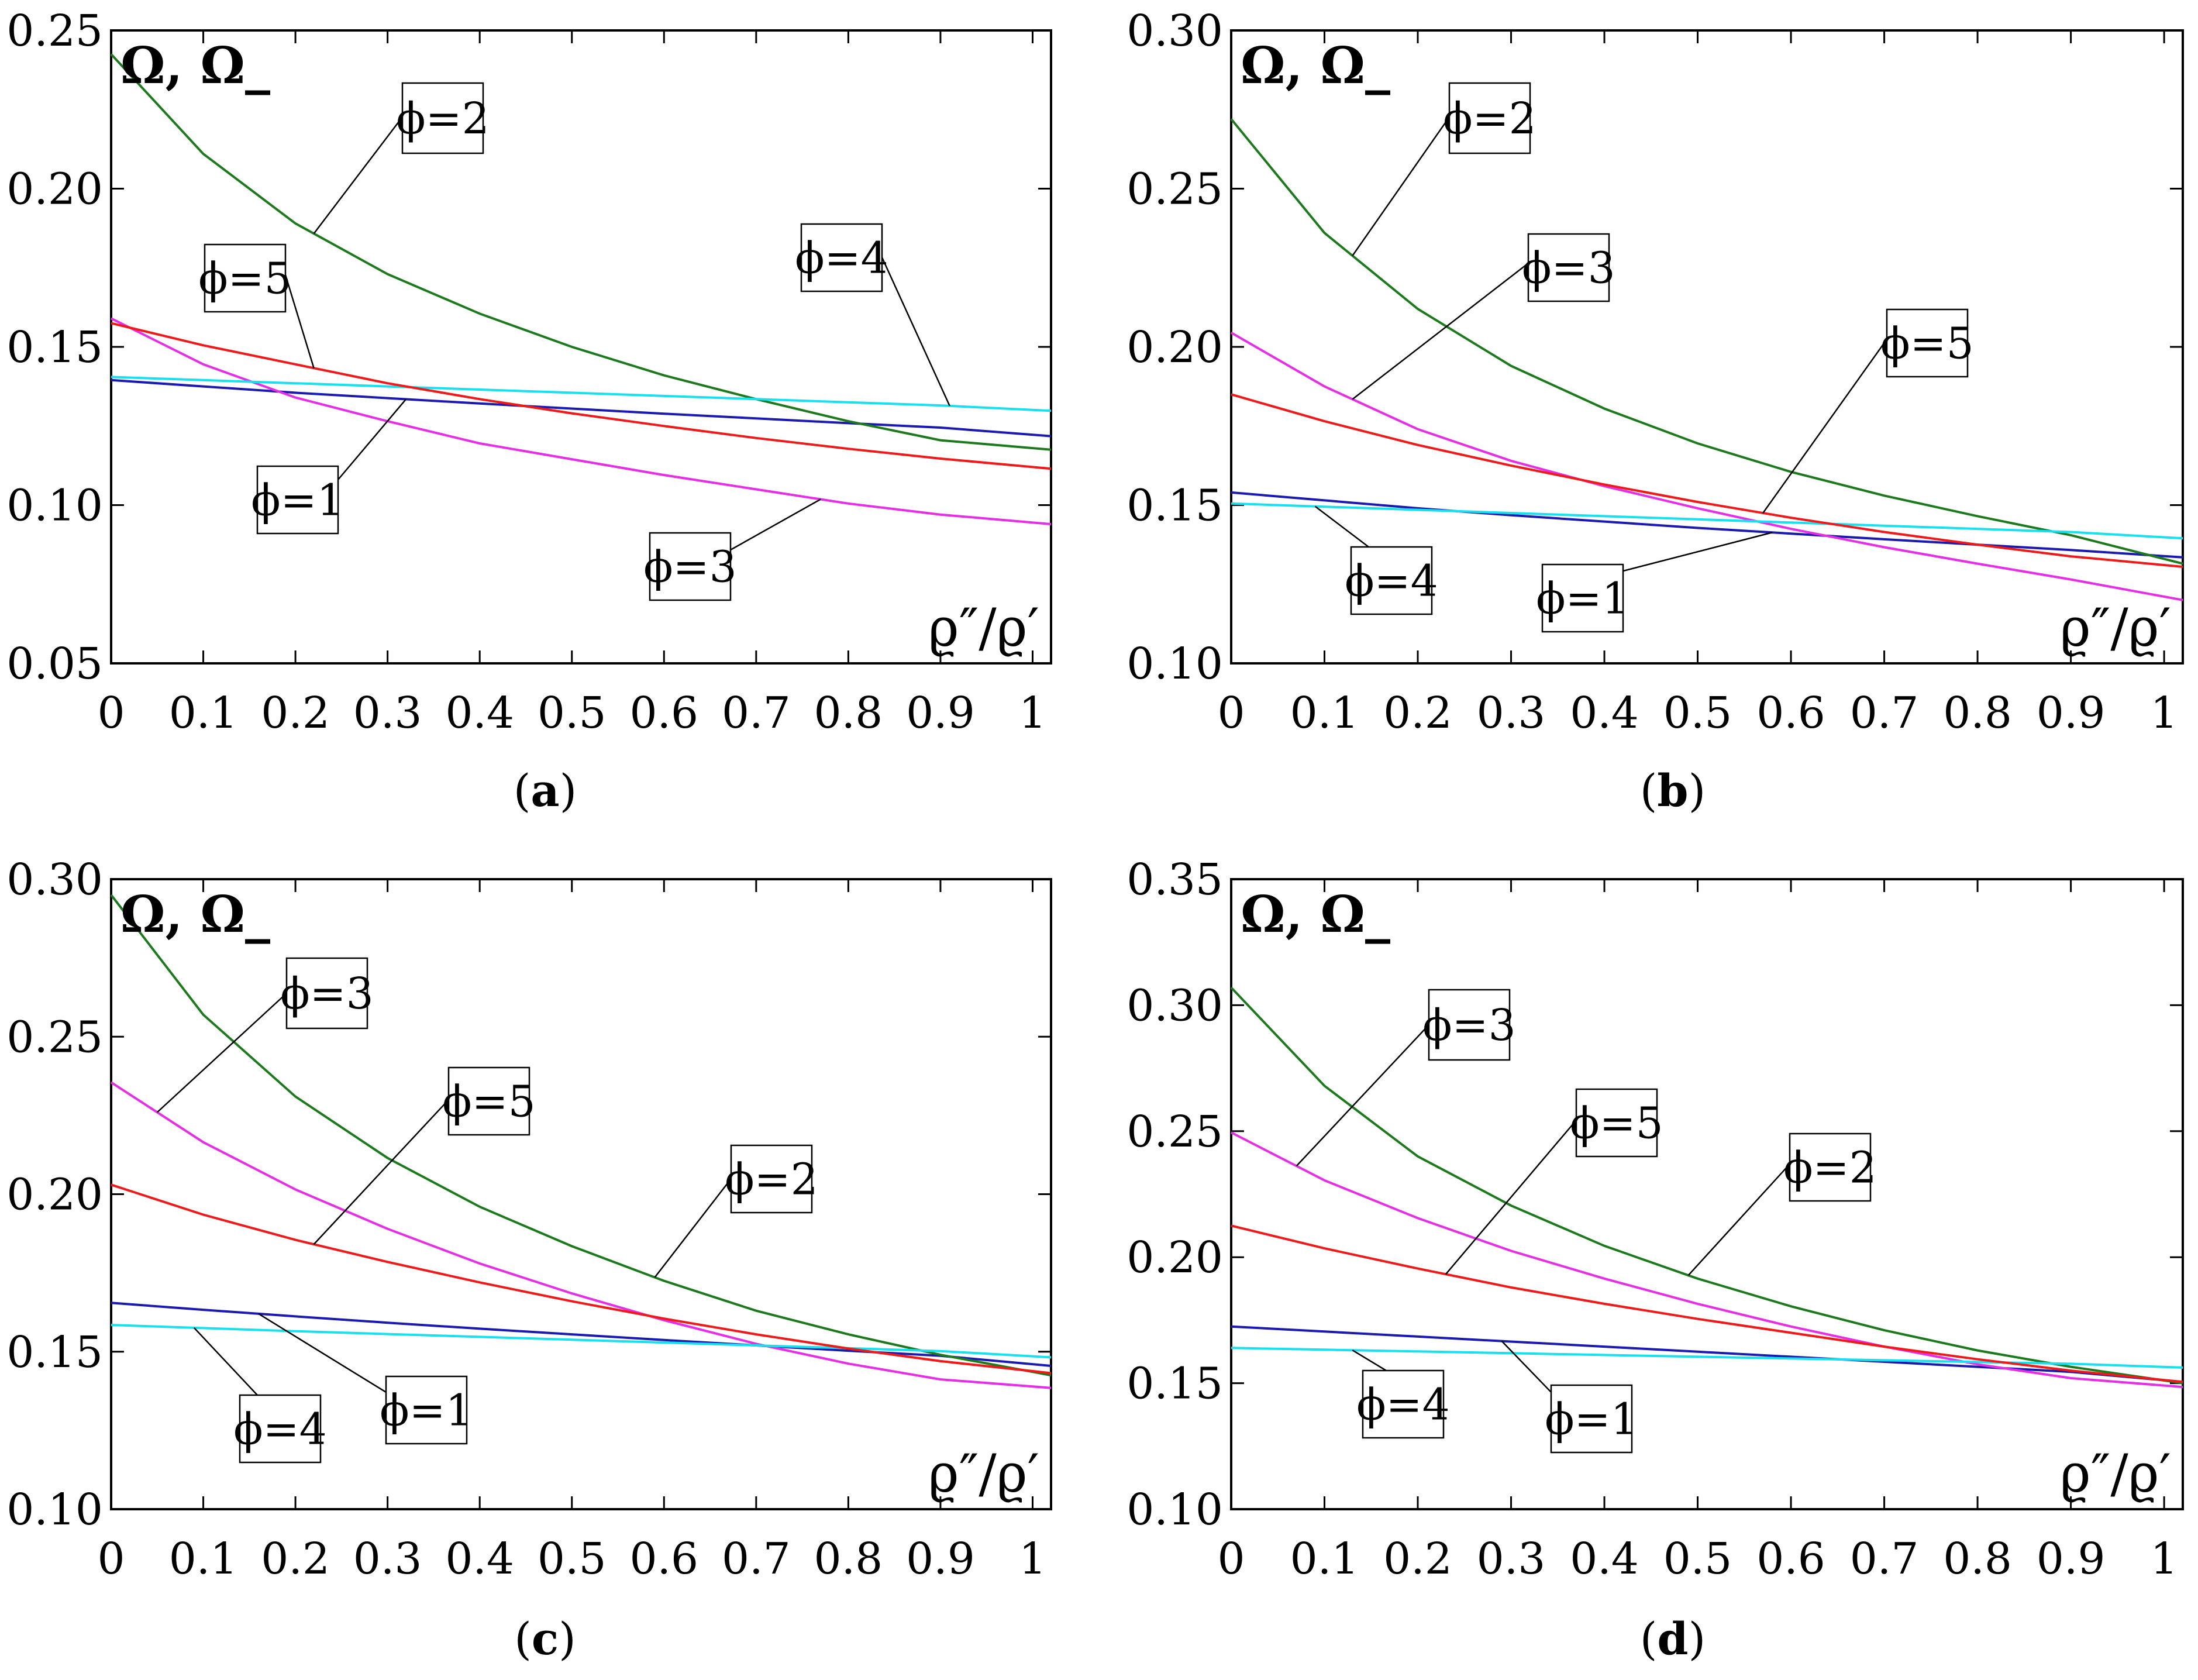  Describe the element at coordinates (299, 321) in the screenshot. I see `leader-line-phi5` at that location.